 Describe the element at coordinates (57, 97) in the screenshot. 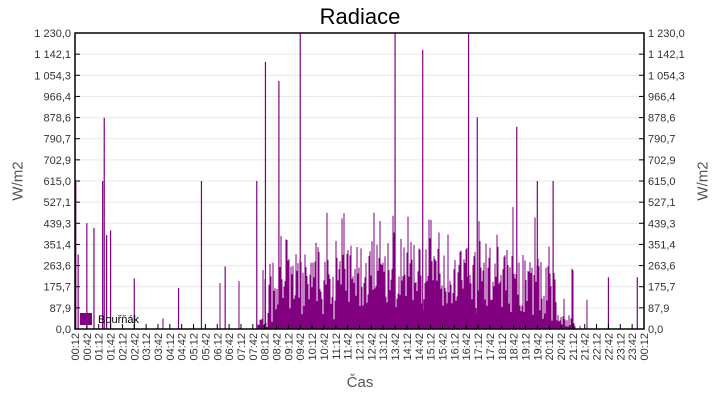

I see `y-tick-label: 966,4` at that location.